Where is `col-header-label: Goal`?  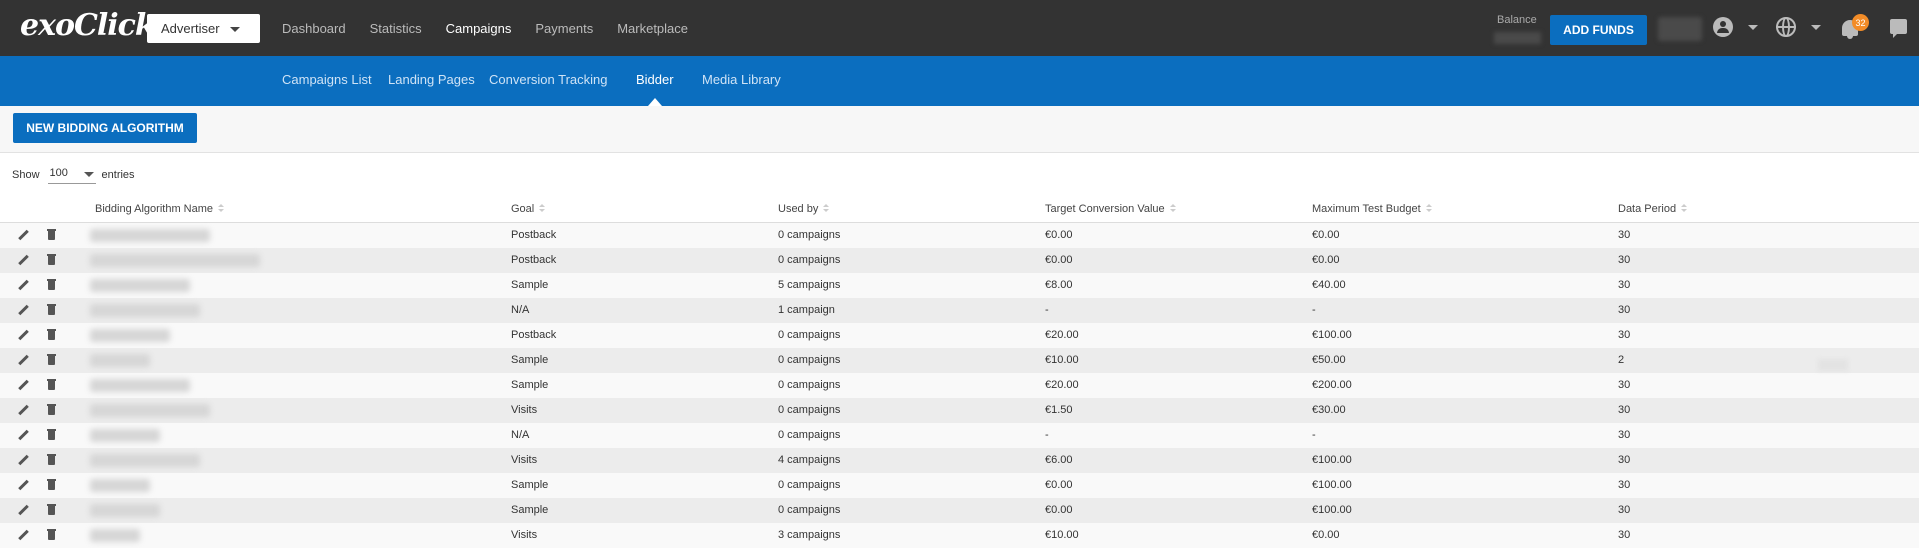
col-header-label: Goal is located at coordinates (523, 209).